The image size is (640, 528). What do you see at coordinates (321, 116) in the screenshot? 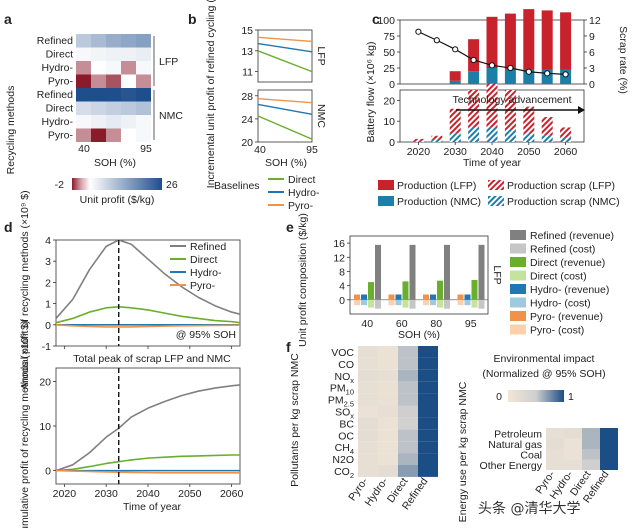
I see `panel-b-group-label: NMC` at bounding box center [321, 116].